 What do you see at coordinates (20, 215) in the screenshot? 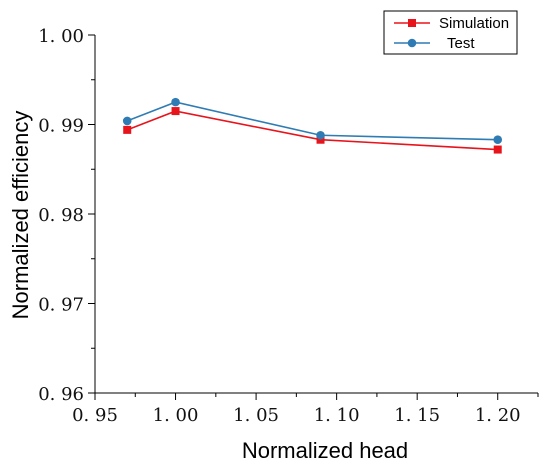
I see `y-axis-label: Normalized efficiency` at bounding box center [20, 215].